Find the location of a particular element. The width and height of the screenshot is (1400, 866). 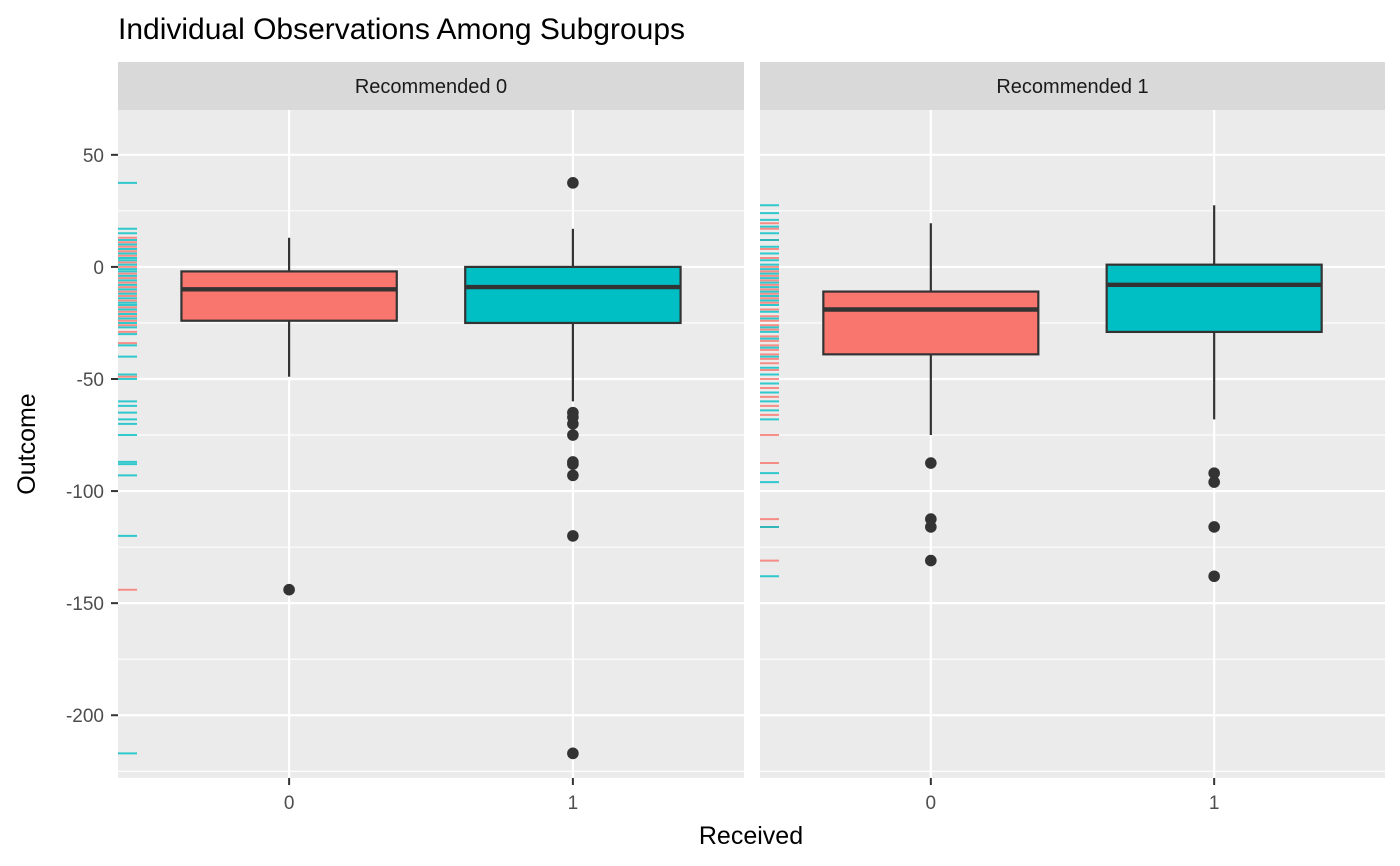

facet-strip-label: Recommended 0 is located at coordinates (431, 87).